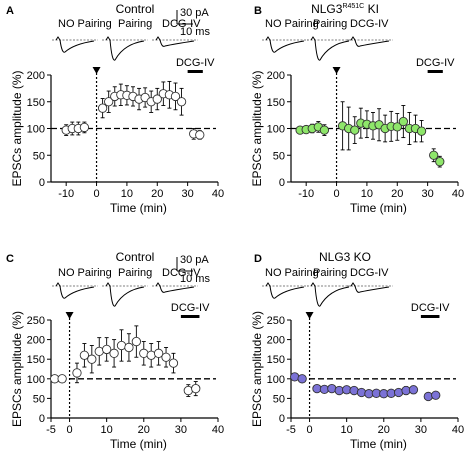 The width and height of the screenshot is (474, 455). I want to click on title-main: NLG3 KO, so click(345, 257).